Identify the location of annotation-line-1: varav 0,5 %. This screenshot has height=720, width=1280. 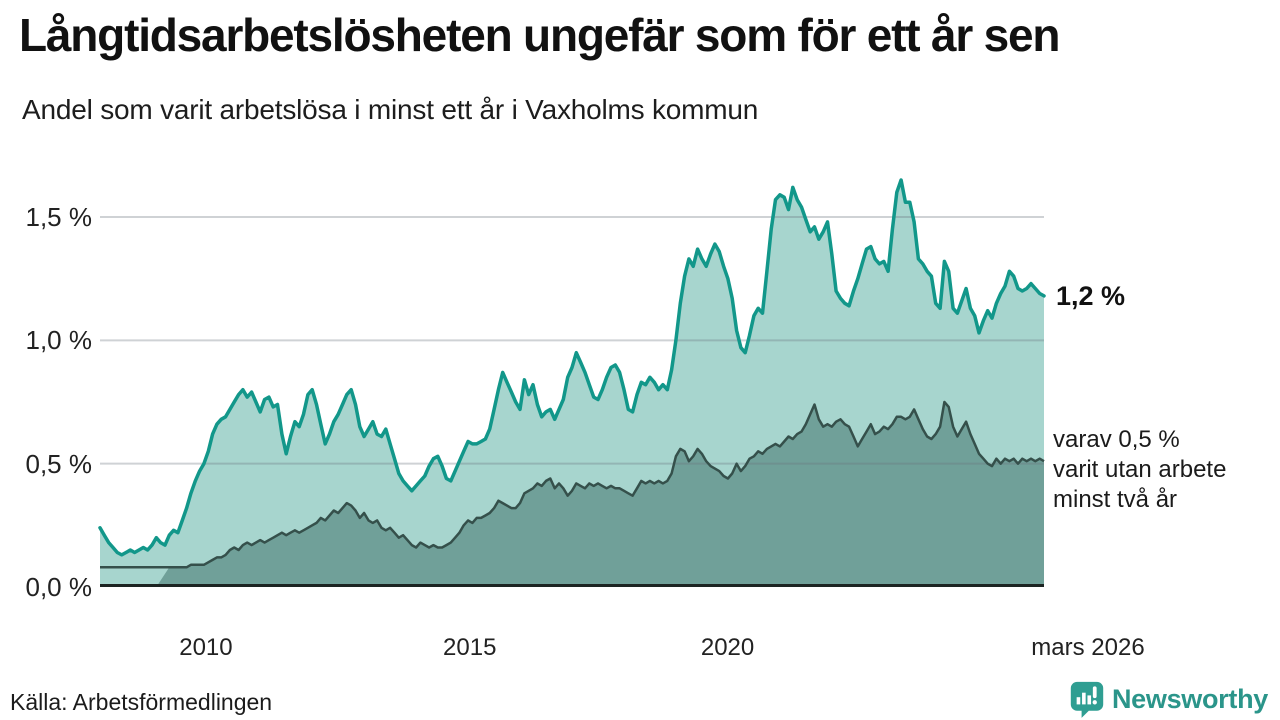
(1116, 439).